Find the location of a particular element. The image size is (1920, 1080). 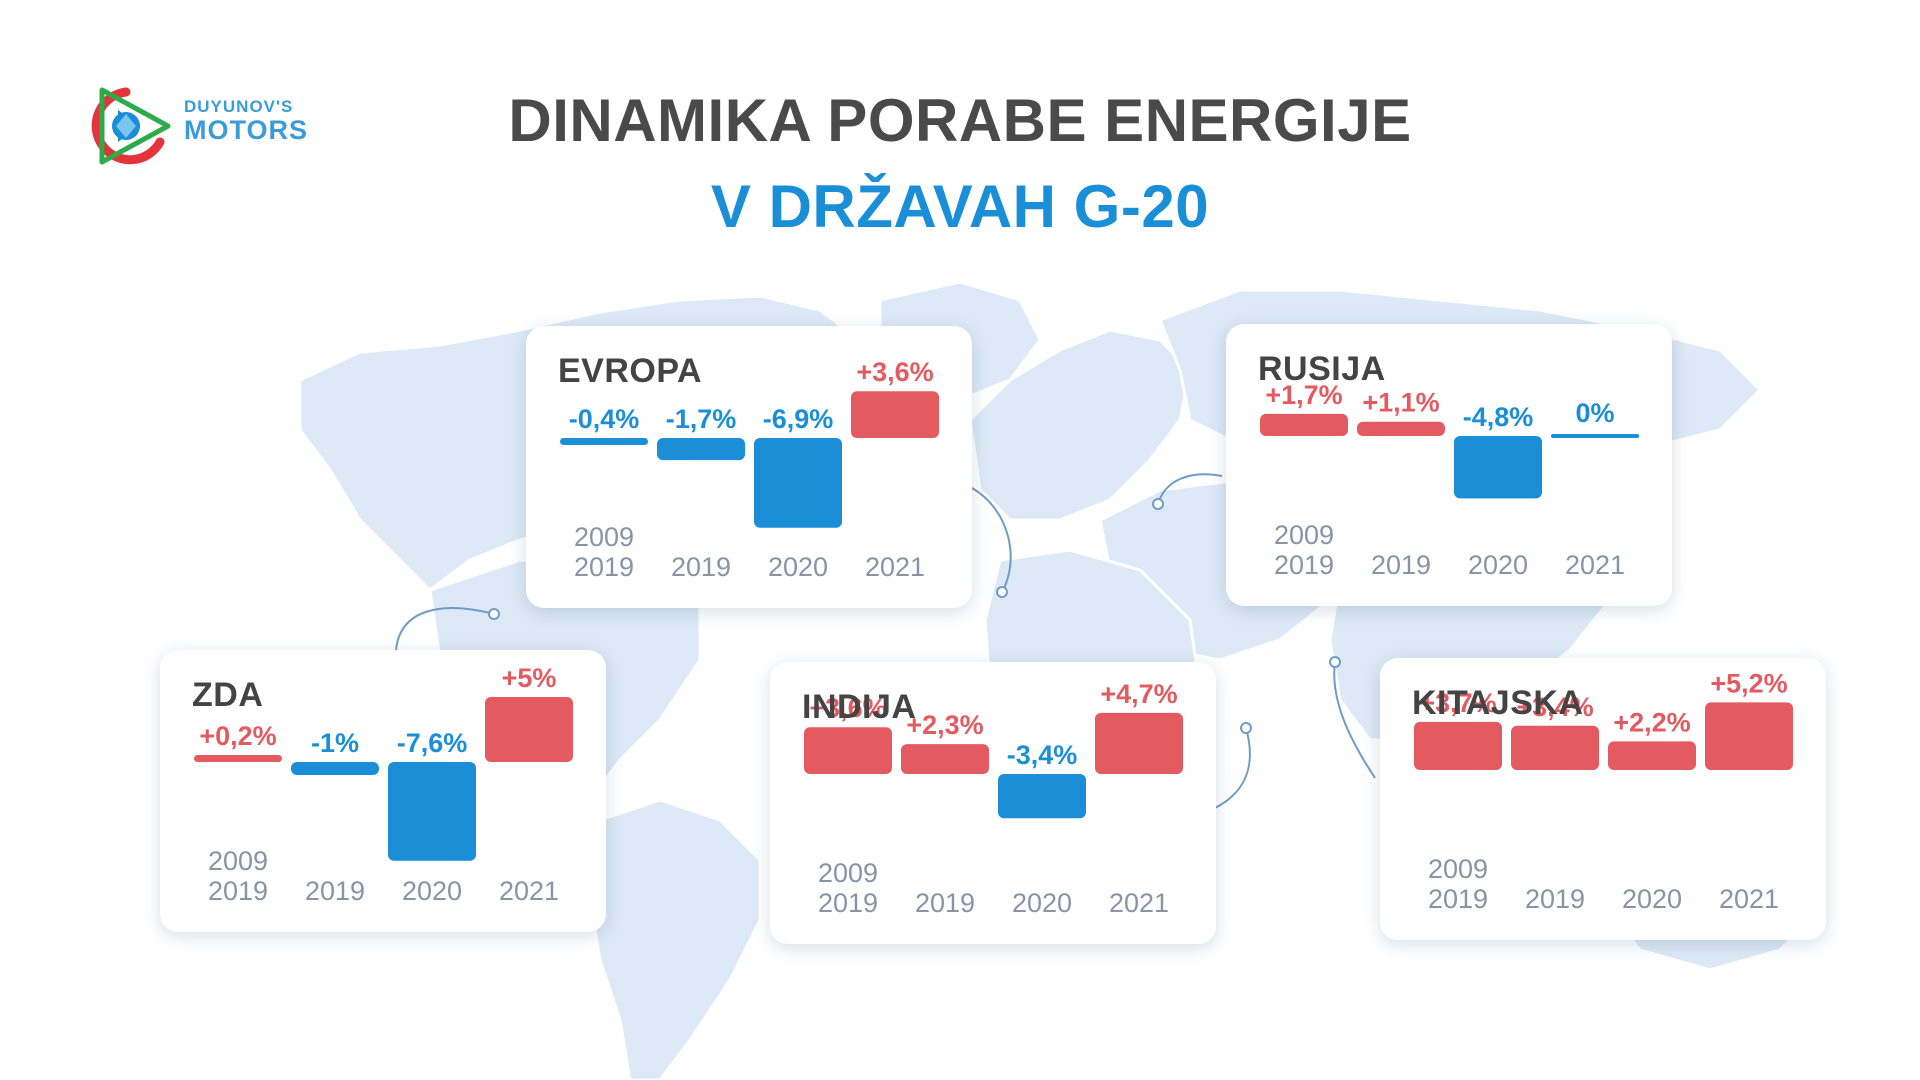

value-label-evropa-1: -1,7% is located at coordinates (701, 419).